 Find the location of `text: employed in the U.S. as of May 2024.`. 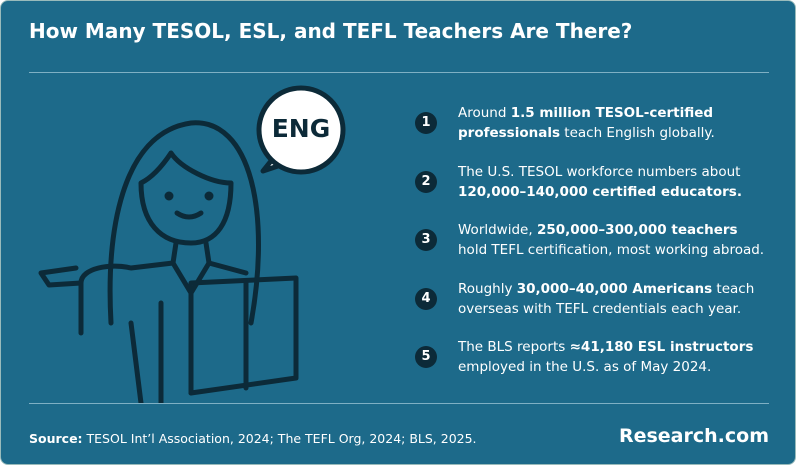

text: employed in the U.S. as of May 2024. is located at coordinates (585, 367).